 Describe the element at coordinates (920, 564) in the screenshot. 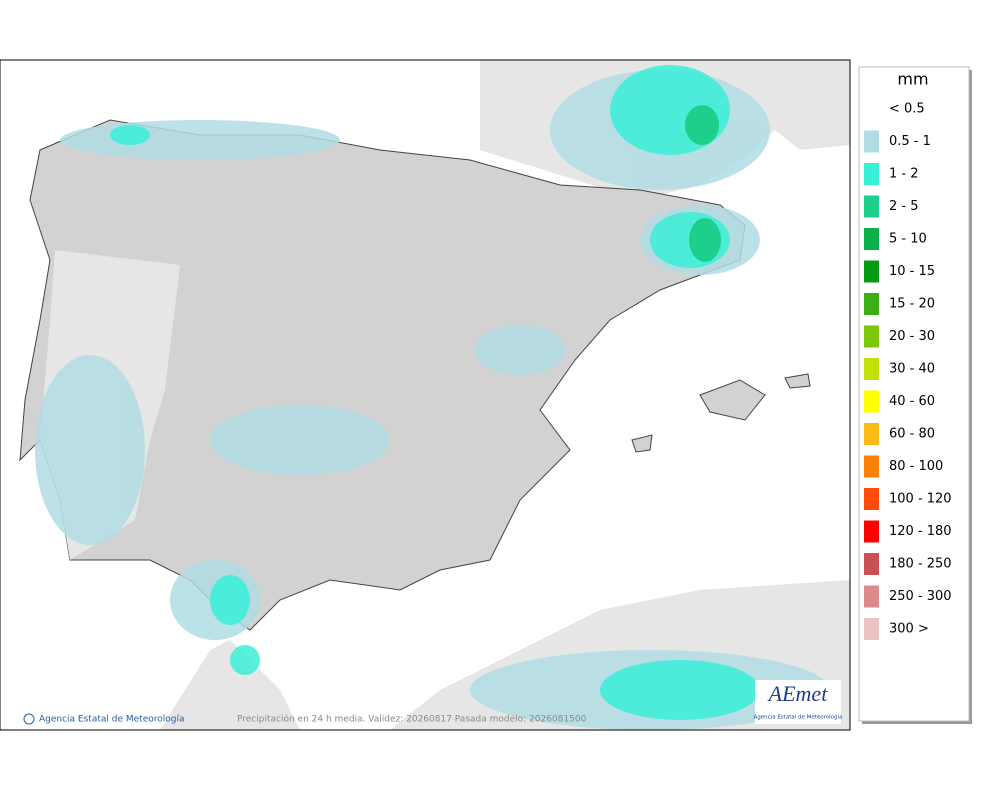

I see `legend-label: 180 - 250` at that location.